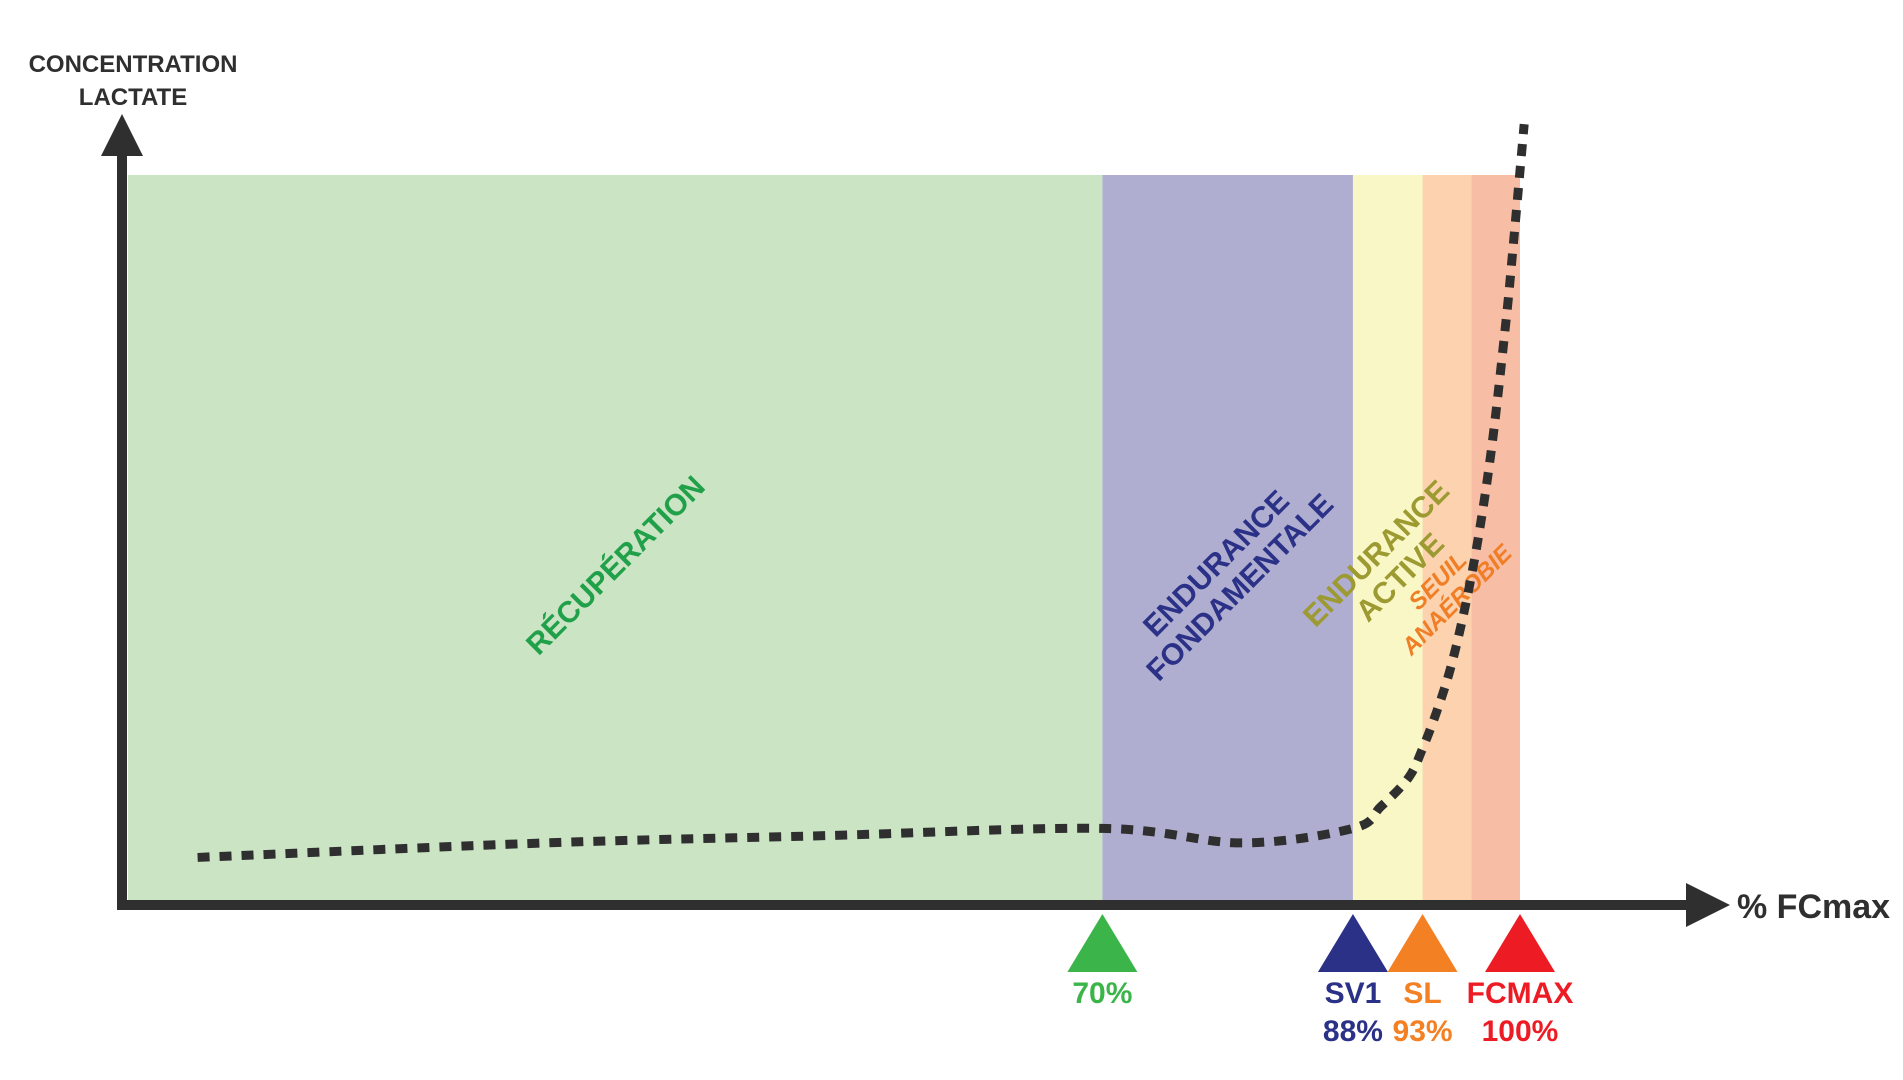 The height and width of the screenshot is (1080, 1903). I want to click on marker-sv1-label: 88%, so click(1353, 1031).